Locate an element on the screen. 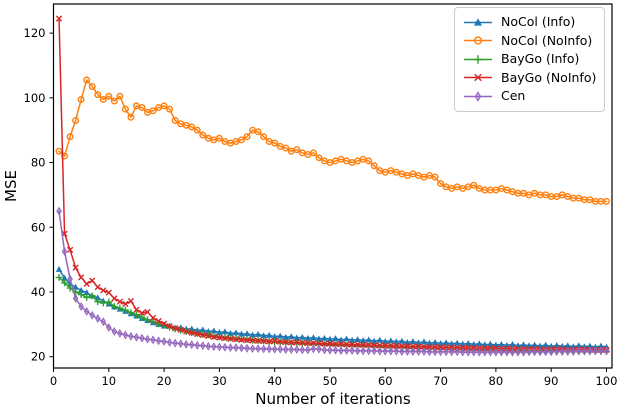  legend-label: BayGo (NoInfo) is located at coordinates (549, 77).